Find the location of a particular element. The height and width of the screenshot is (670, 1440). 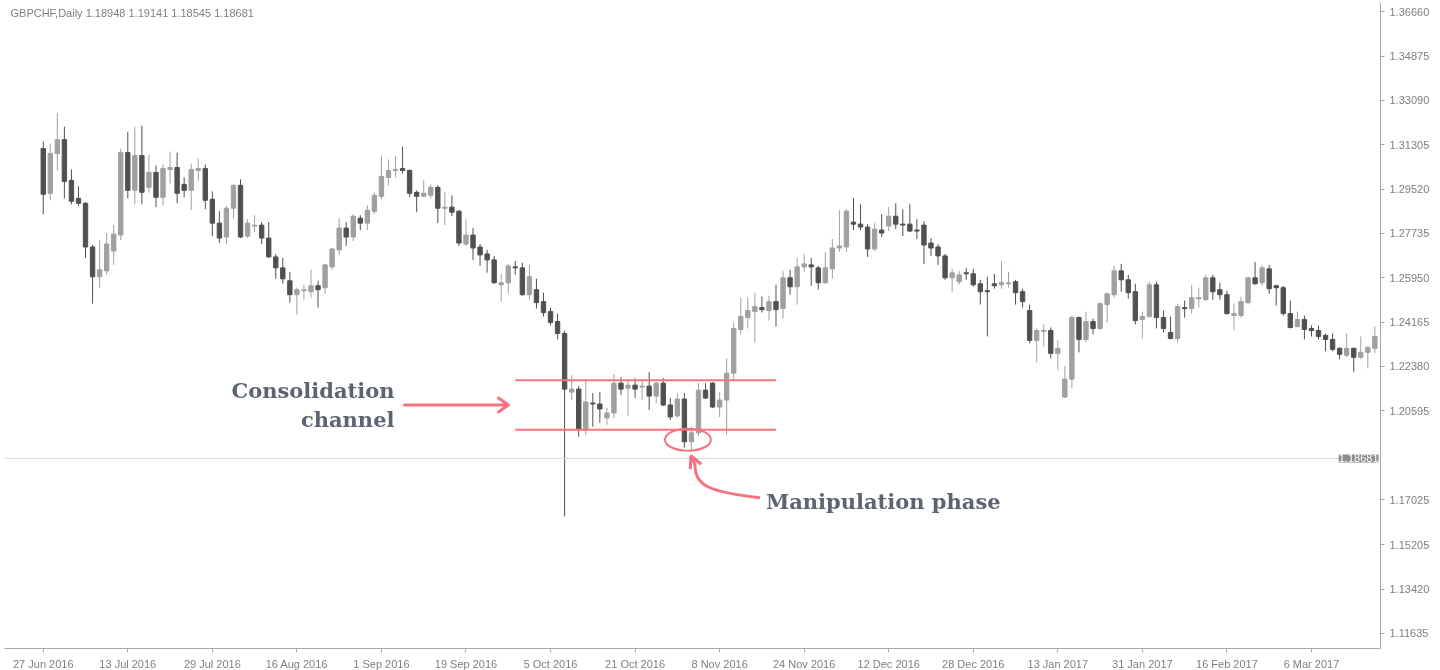

y-tick-label: 1.17025 is located at coordinates (1409, 499).